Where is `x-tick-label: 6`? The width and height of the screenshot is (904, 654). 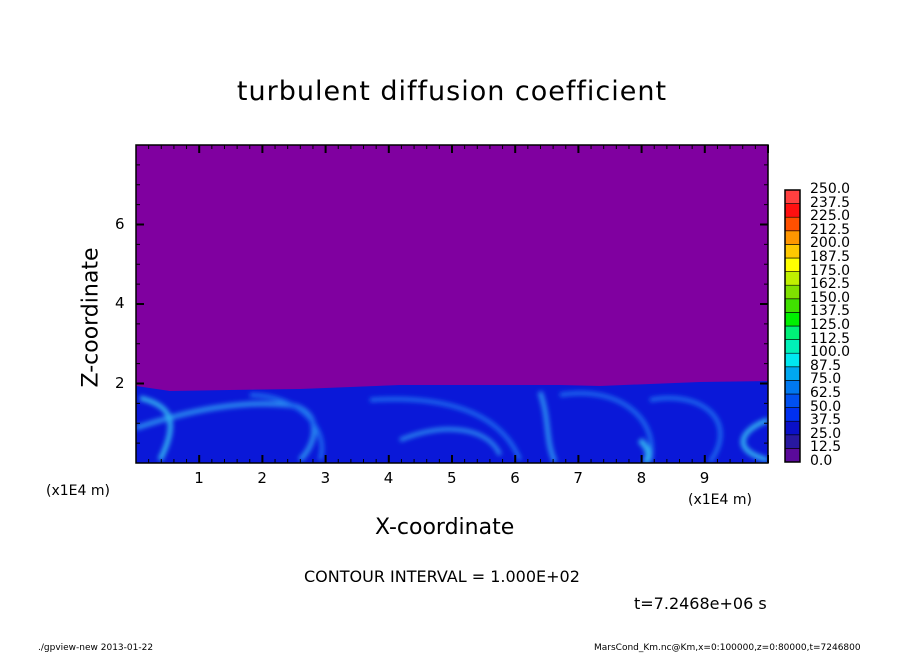
x-tick-label: 6 is located at coordinates (515, 478).